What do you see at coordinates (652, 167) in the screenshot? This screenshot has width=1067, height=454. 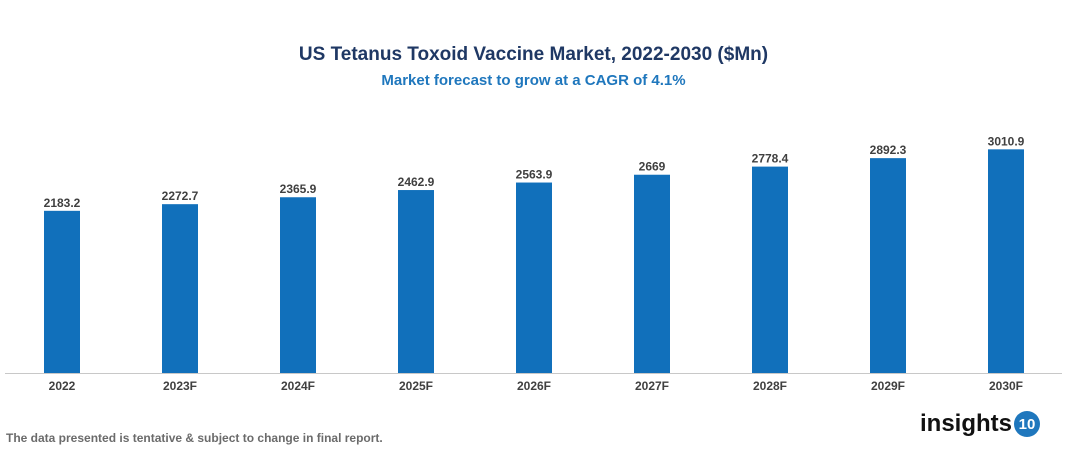 I see `data-label: 2669` at bounding box center [652, 167].